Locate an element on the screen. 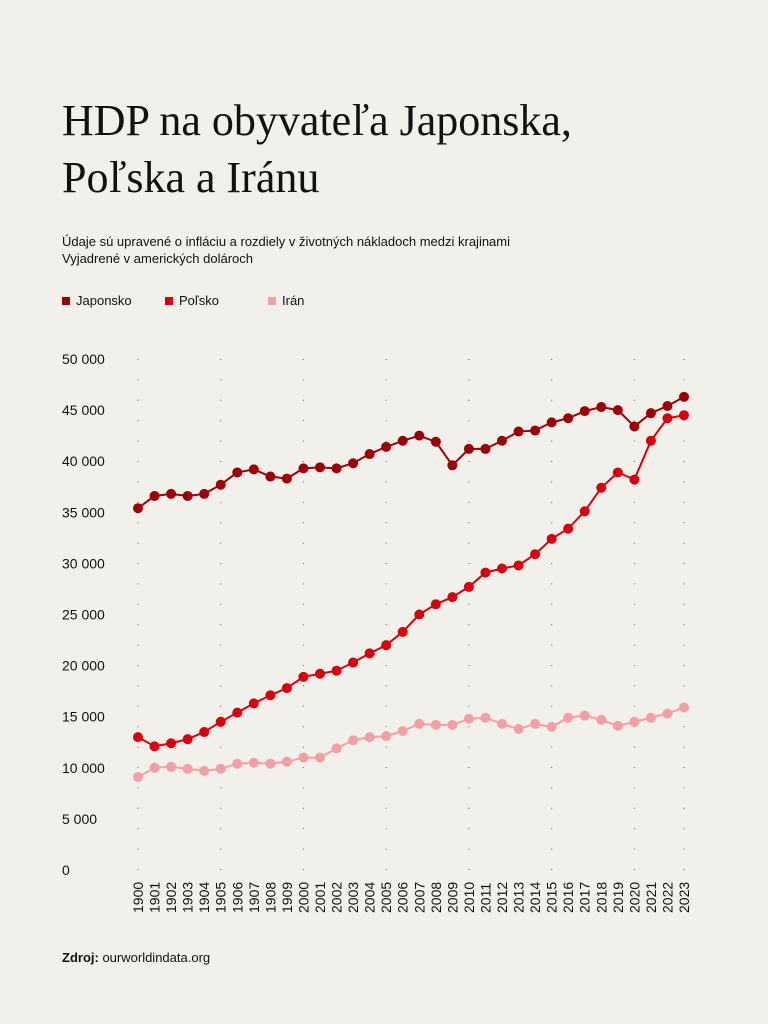 This screenshot has width=768, height=1024. legend: Japonsko Poľsko Irán is located at coordinates (216, 300).